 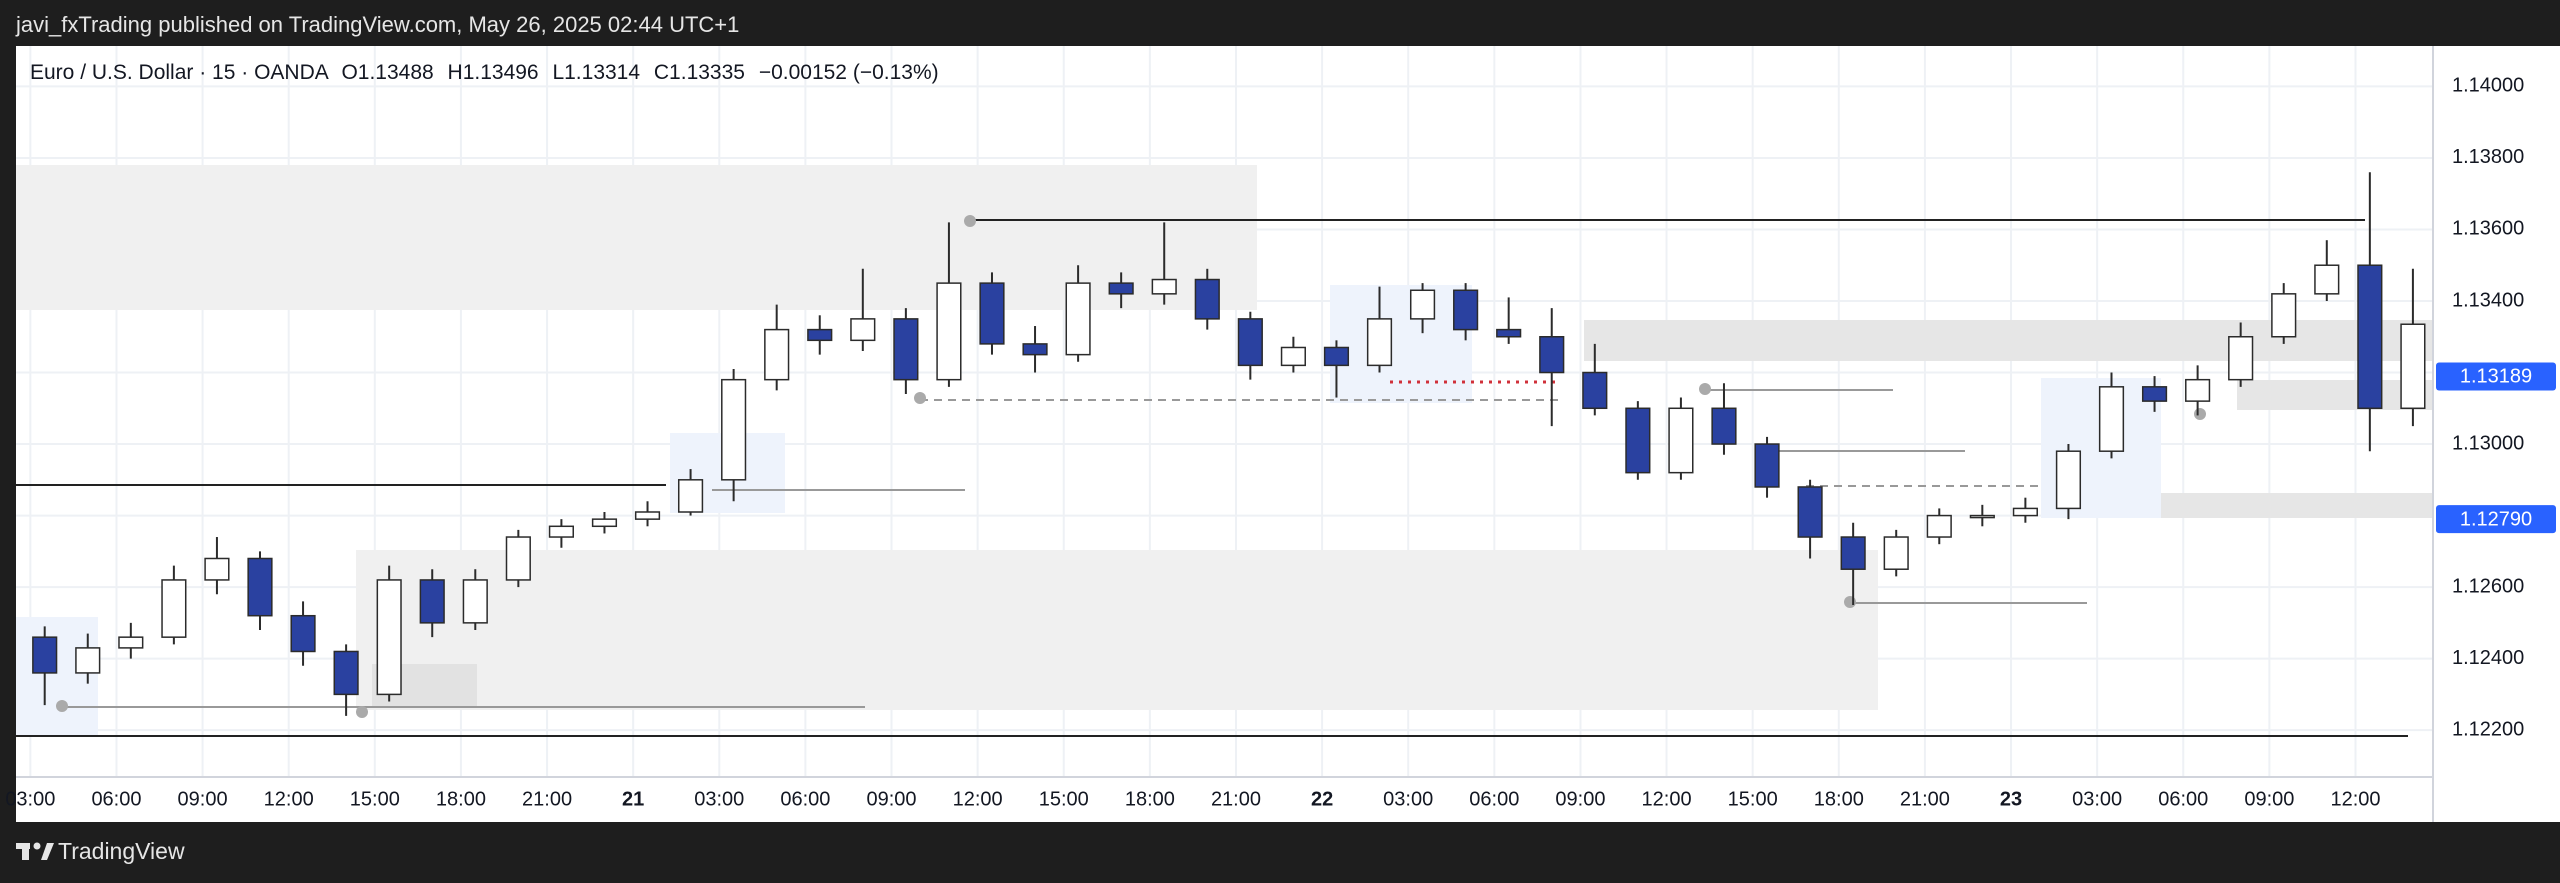 I want to click on price-label-badge, so click(x=2496, y=376).